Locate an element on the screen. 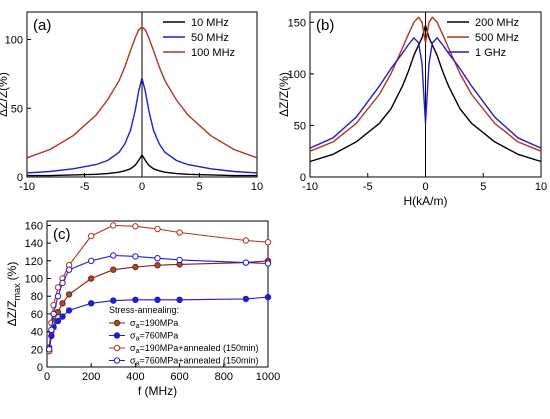 This screenshot has width=550, height=419. y-tick-label: 160 is located at coordinates (34, 226).